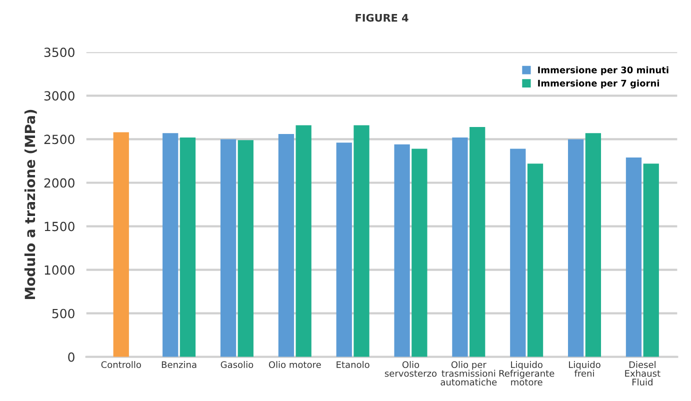 Image resolution: width=691 pixels, height=401 pixels. Describe the element at coordinates (598, 84) in the screenshot. I see `legend-label: Immersione per 7 giorni` at that location.